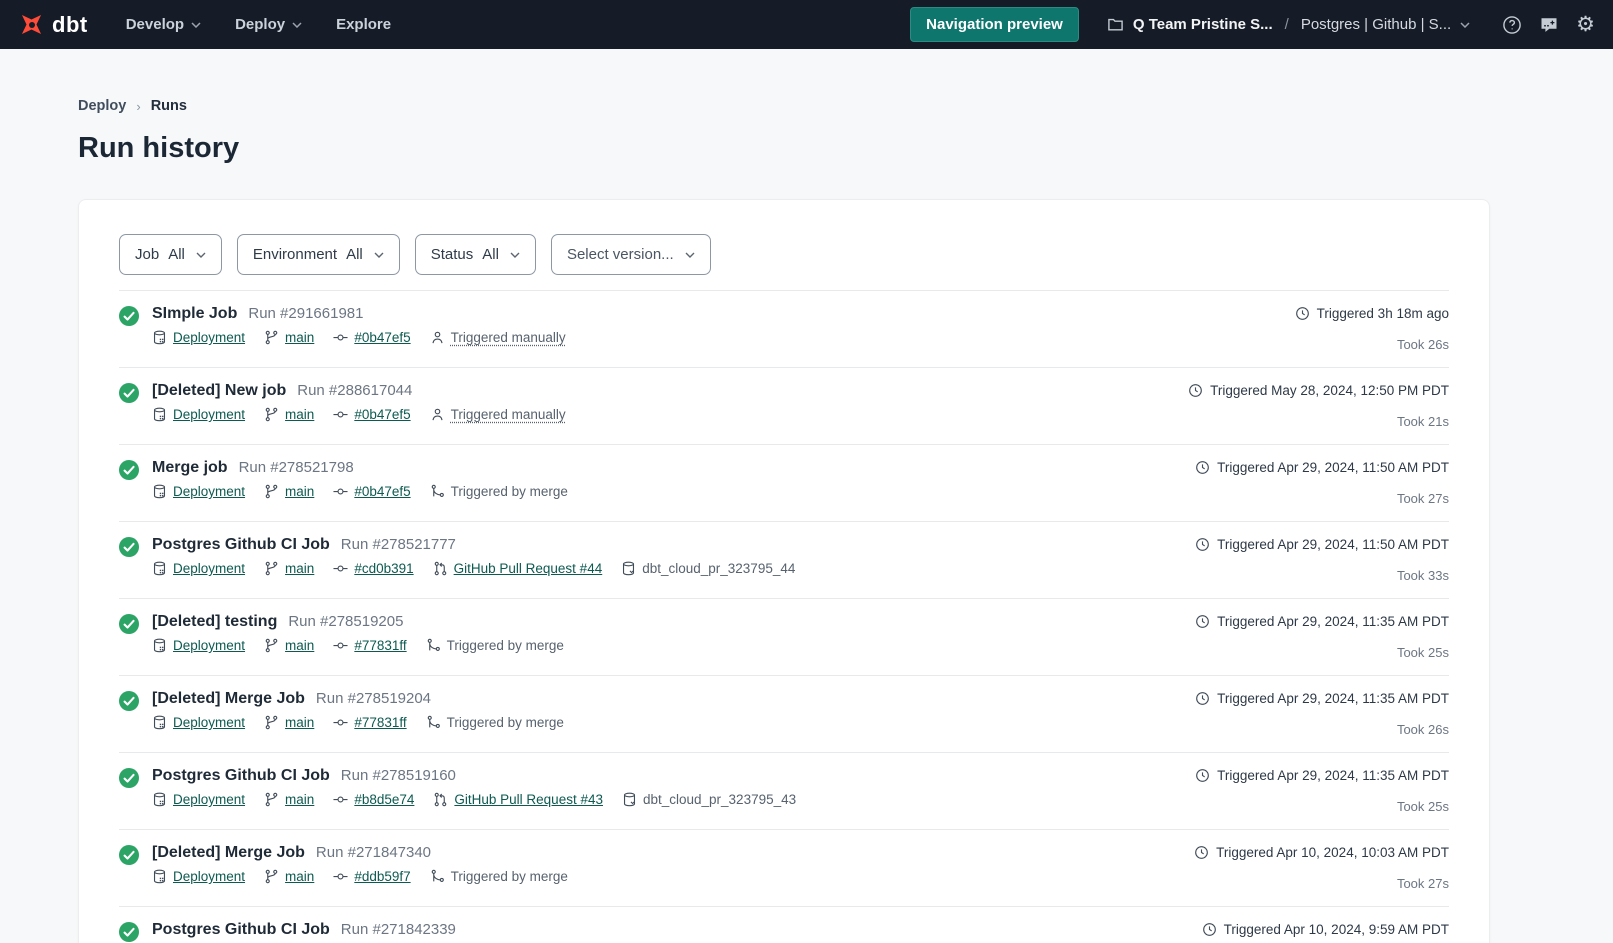 This screenshot has height=943, width=1613. I want to click on menu-develop: Develop, so click(163, 24).